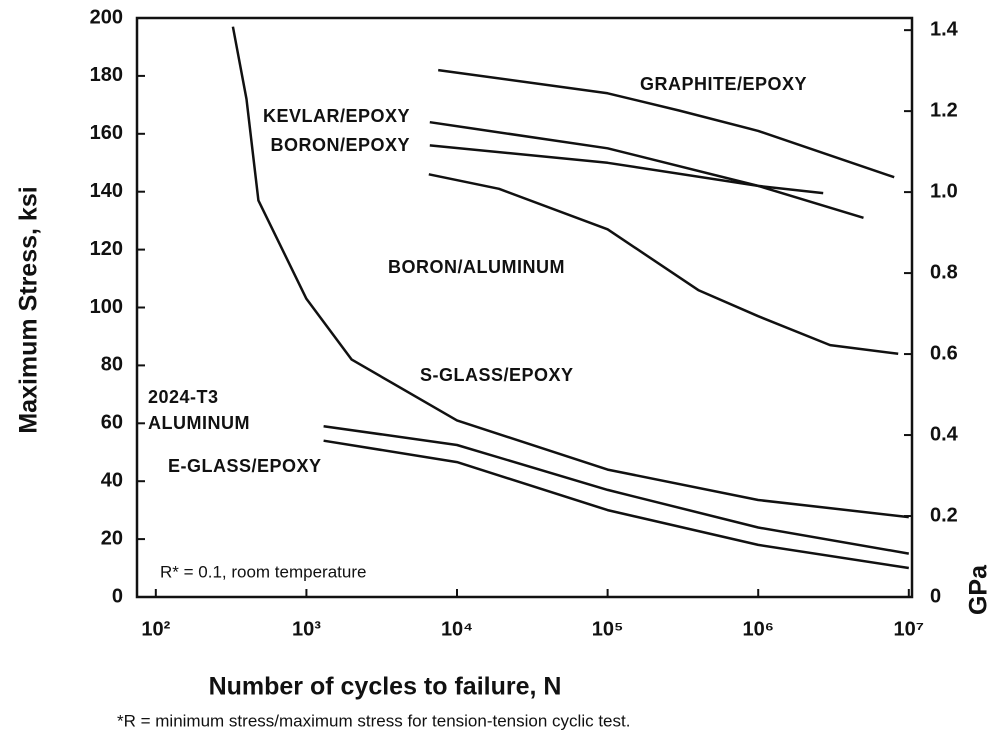 This screenshot has width=996, height=738. I want to click on series-label: BORON/EPOXY, so click(340, 145).